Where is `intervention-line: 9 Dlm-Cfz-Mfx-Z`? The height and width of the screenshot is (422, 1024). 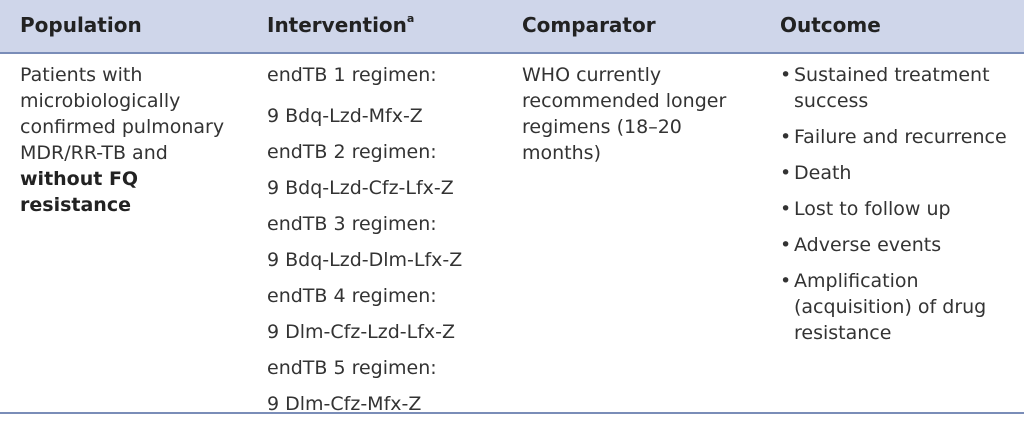 intervention-line: 9 Dlm-Cfz-Mfx-Z is located at coordinates (344, 404).